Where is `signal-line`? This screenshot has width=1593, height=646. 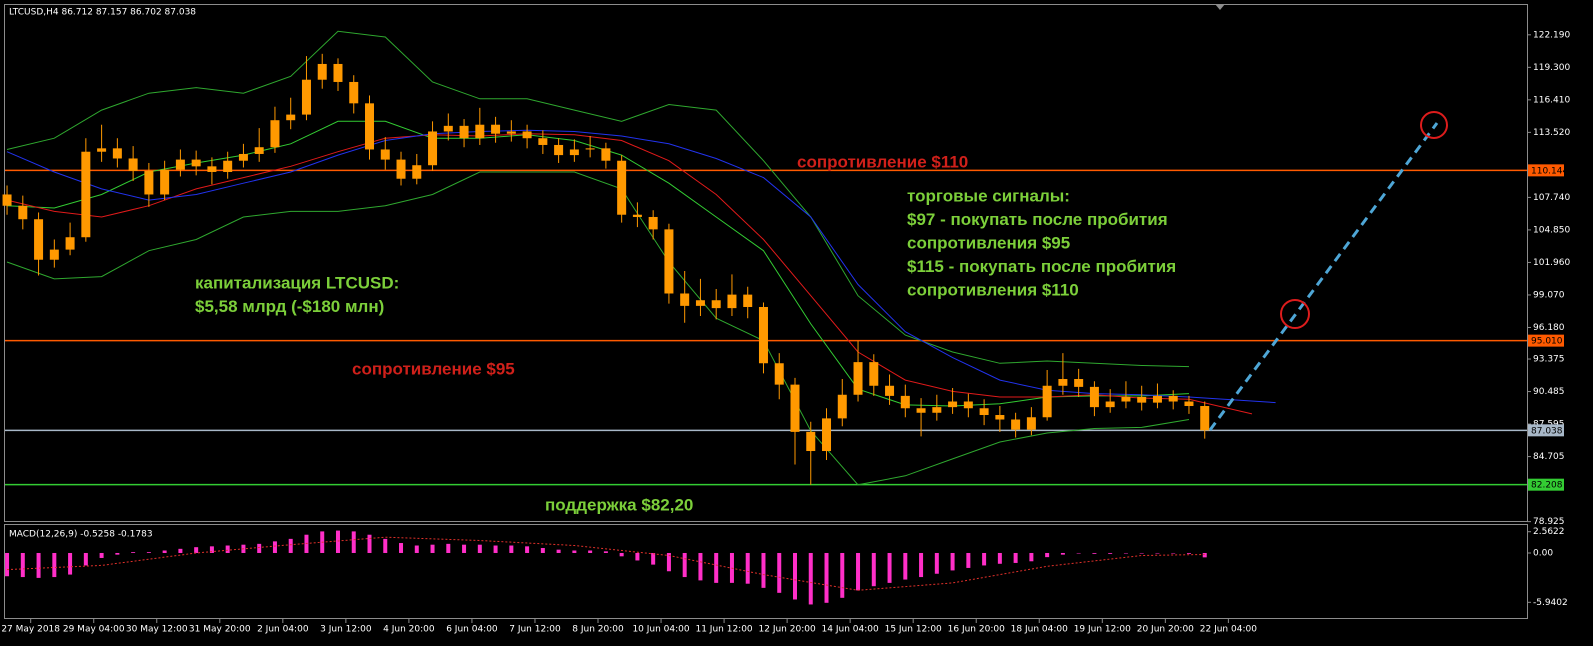 signal-line is located at coordinates (605, 563).